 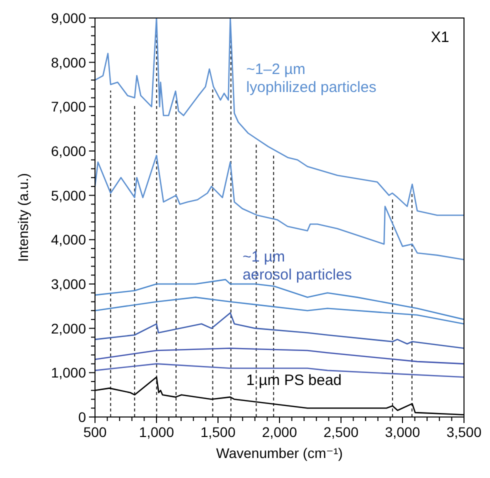 I want to click on x-tick-label: 2,500, so click(x=341, y=432).